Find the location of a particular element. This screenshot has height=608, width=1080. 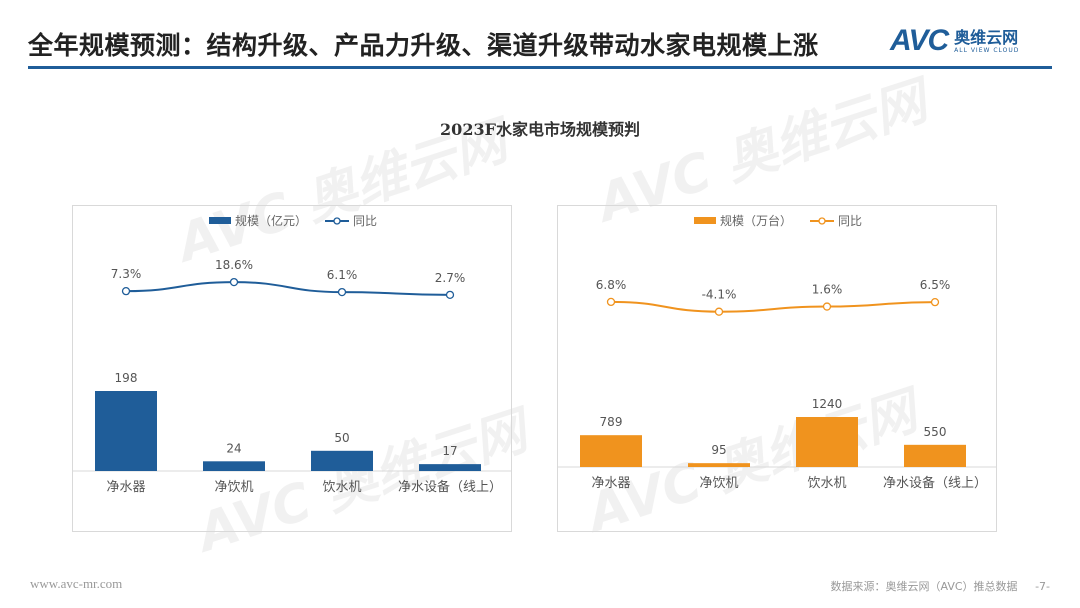

legend-bar-label: 规模（亿元） is located at coordinates (271, 220).